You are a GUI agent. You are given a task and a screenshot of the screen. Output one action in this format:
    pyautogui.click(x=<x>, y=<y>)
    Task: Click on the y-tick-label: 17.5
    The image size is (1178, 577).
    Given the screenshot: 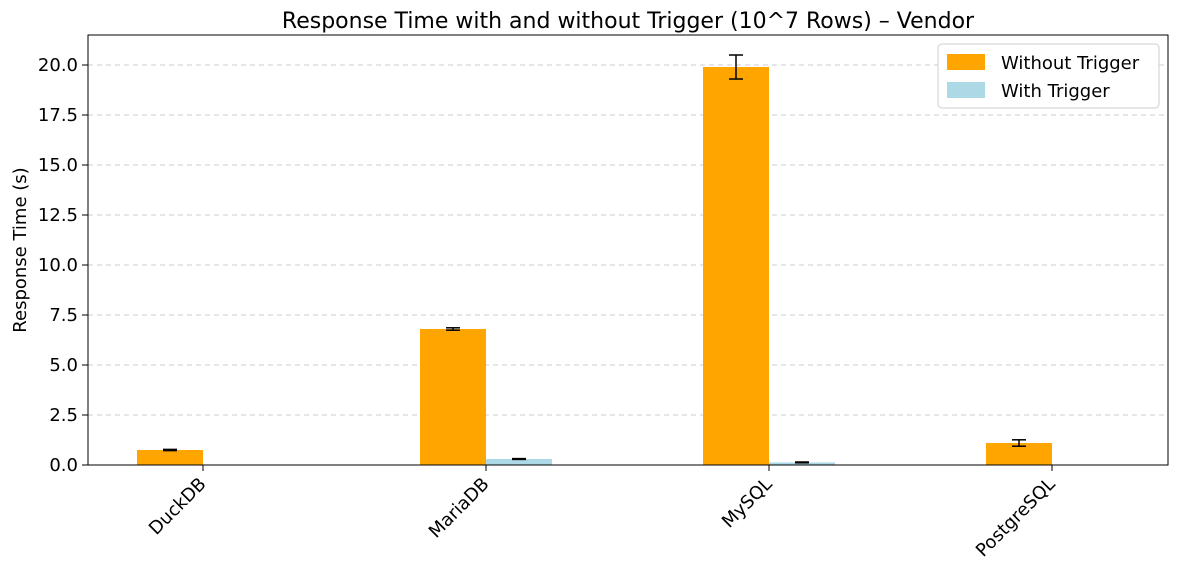 What is the action you would take?
    pyautogui.click(x=58, y=115)
    